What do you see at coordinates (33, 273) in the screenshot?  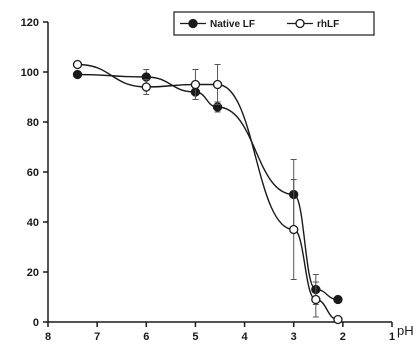 I see `y-tick-label: 20` at bounding box center [33, 273].